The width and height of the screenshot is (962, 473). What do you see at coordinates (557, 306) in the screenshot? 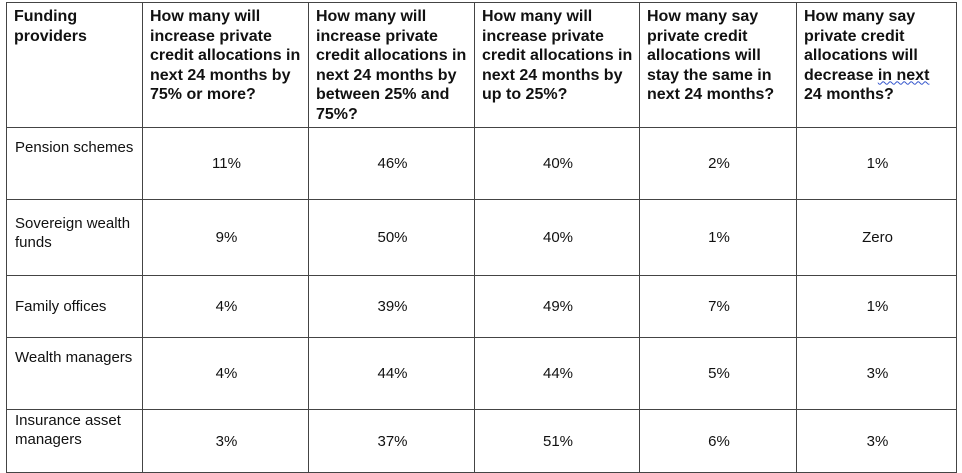
I see `table-cell: 49%` at bounding box center [557, 306].